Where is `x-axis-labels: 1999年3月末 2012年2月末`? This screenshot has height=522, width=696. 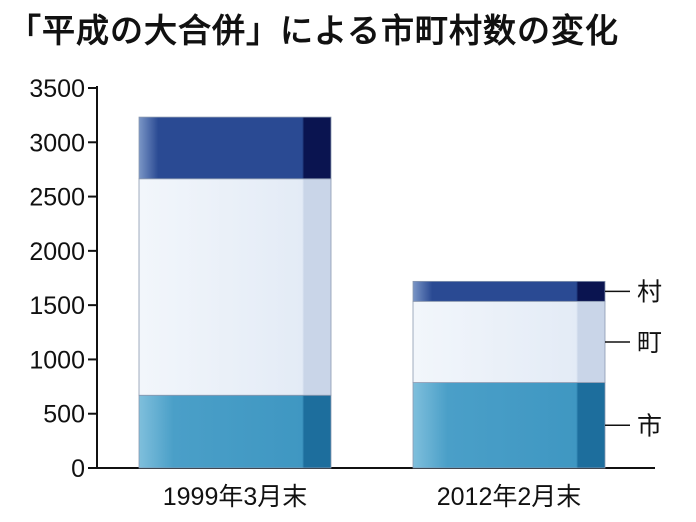 x-axis-labels: 1999年3月末 2012年2月末 is located at coordinates (372, 497).